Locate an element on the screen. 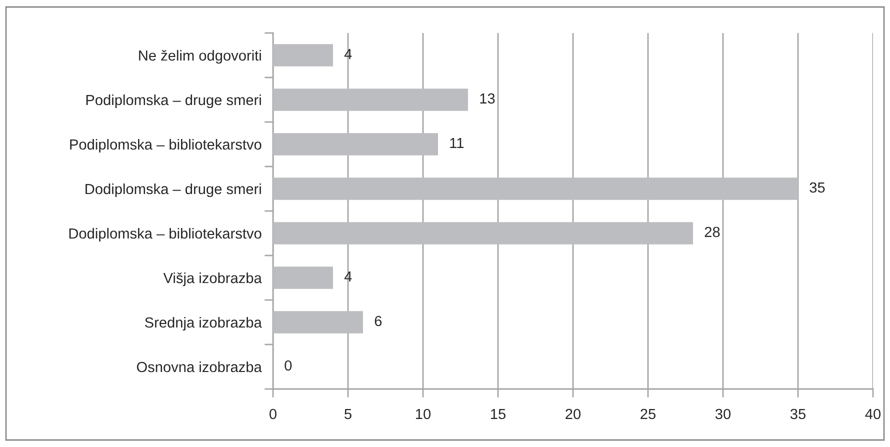 Image resolution: width=890 pixels, height=447 pixels. data-label: 13 is located at coordinates (487, 98).